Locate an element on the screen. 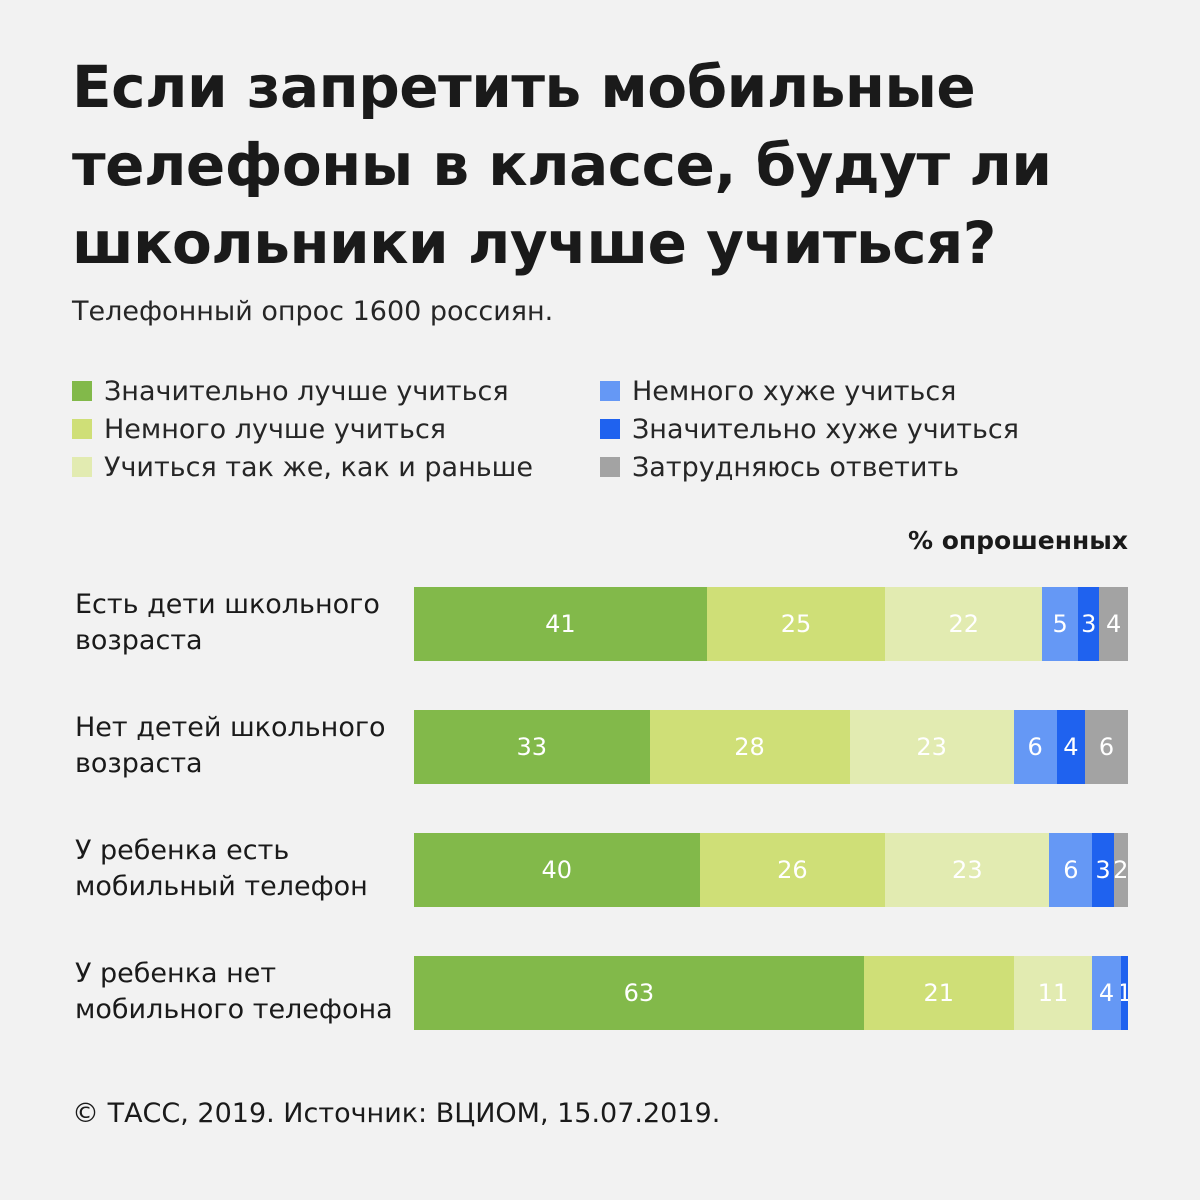  bar-segment: 28 is located at coordinates (749, 747).